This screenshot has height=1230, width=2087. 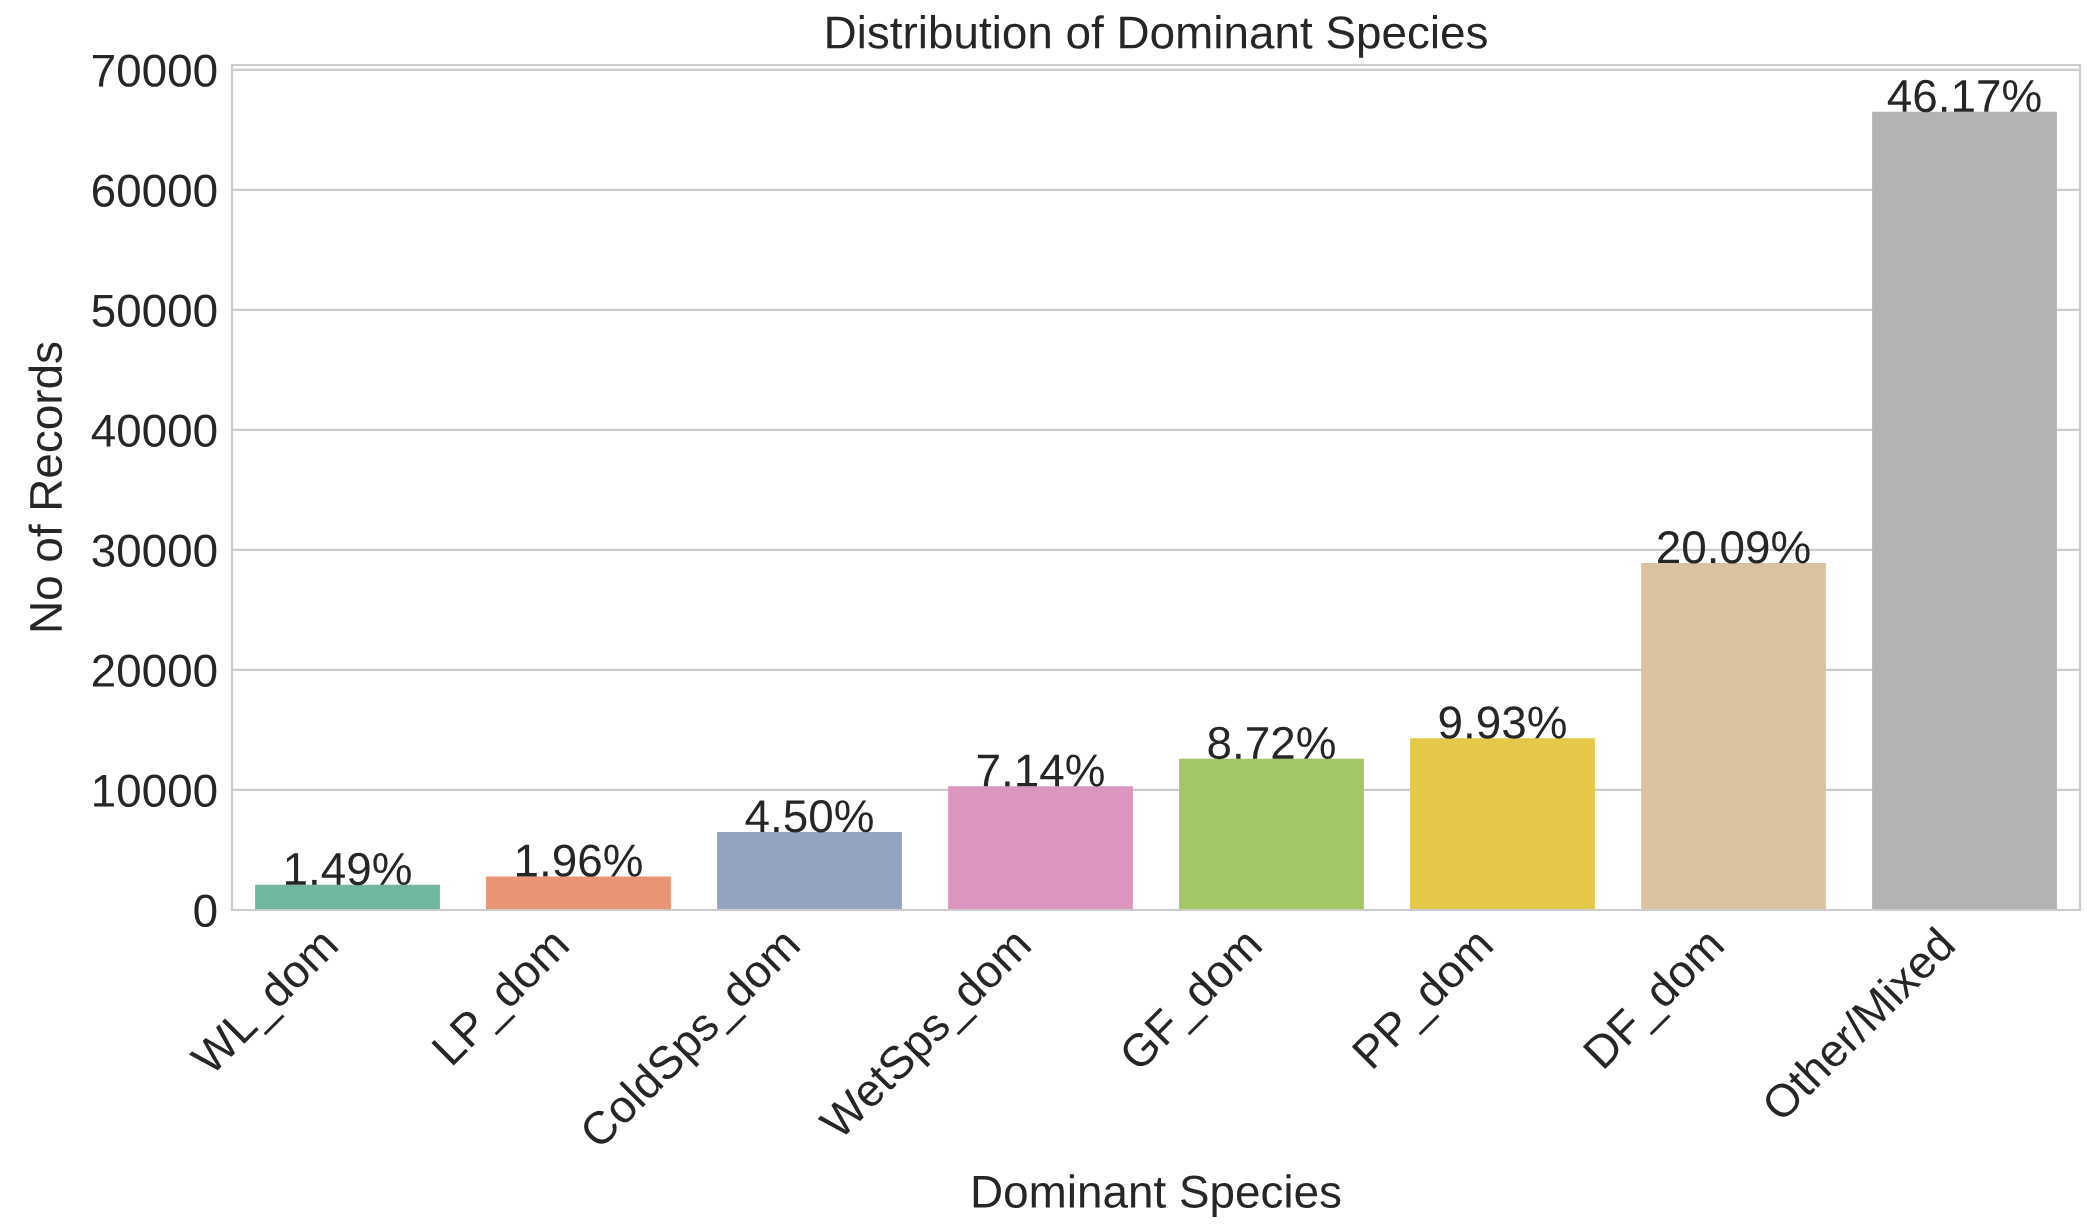 What do you see at coordinates (45, 486) in the screenshot?
I see `y-axis-title: No of Records` at bounding box center [45, 486].